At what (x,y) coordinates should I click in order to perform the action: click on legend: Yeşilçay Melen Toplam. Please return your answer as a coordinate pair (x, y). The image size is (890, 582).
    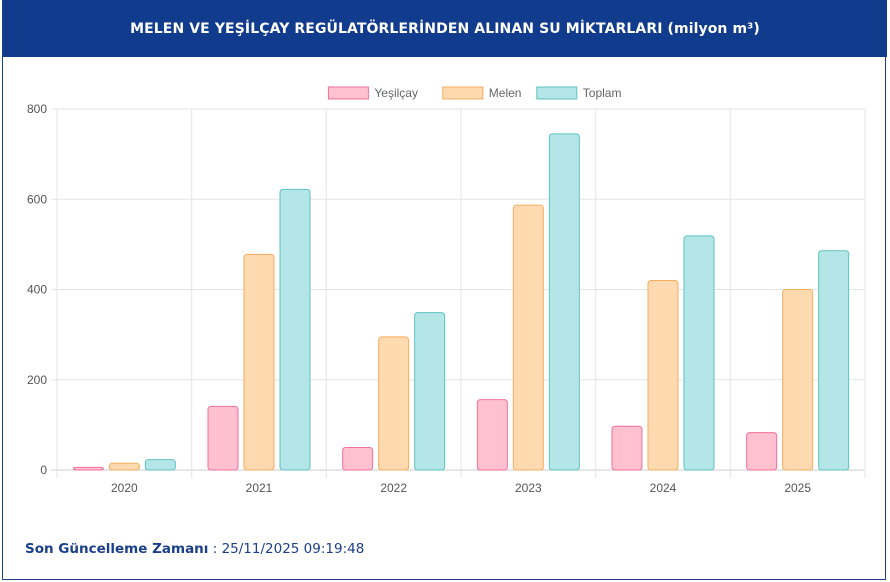
    Looking at the image, I should click on (474, 93).